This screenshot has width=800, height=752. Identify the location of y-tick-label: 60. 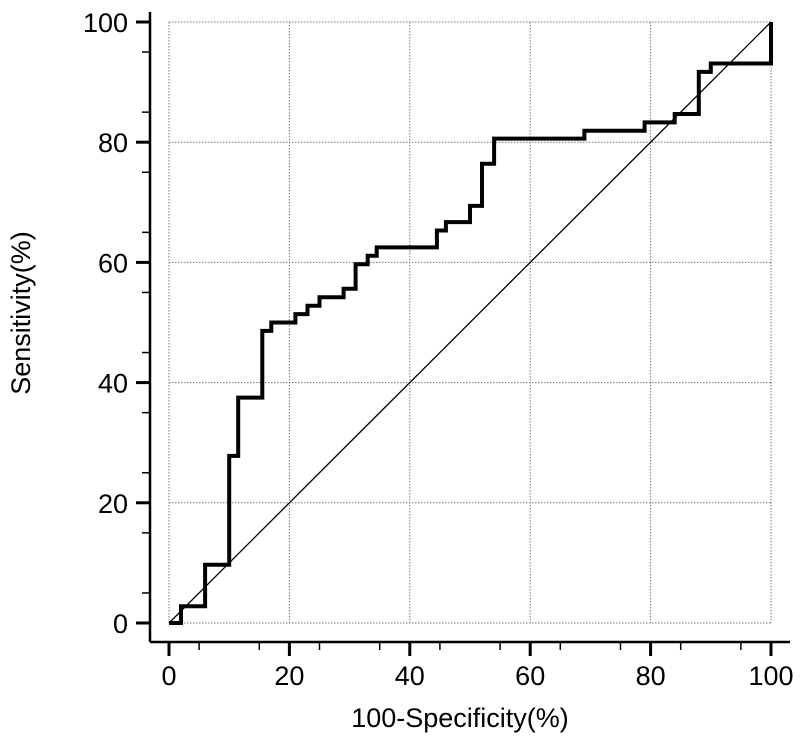
(113, 263).